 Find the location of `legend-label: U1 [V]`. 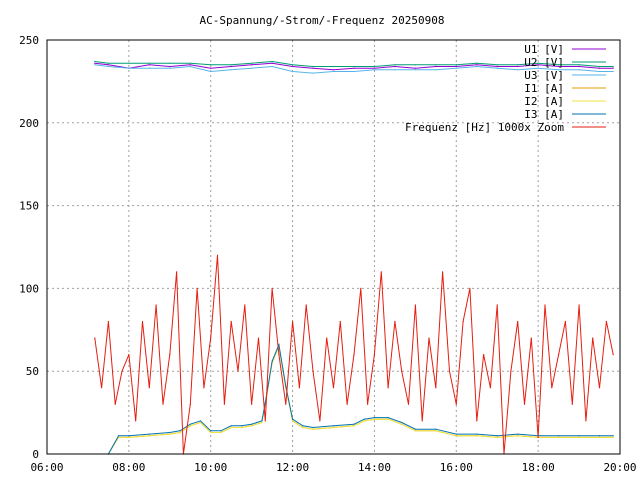

legend-label: U1 [V] is located at coordinates (544, 49).